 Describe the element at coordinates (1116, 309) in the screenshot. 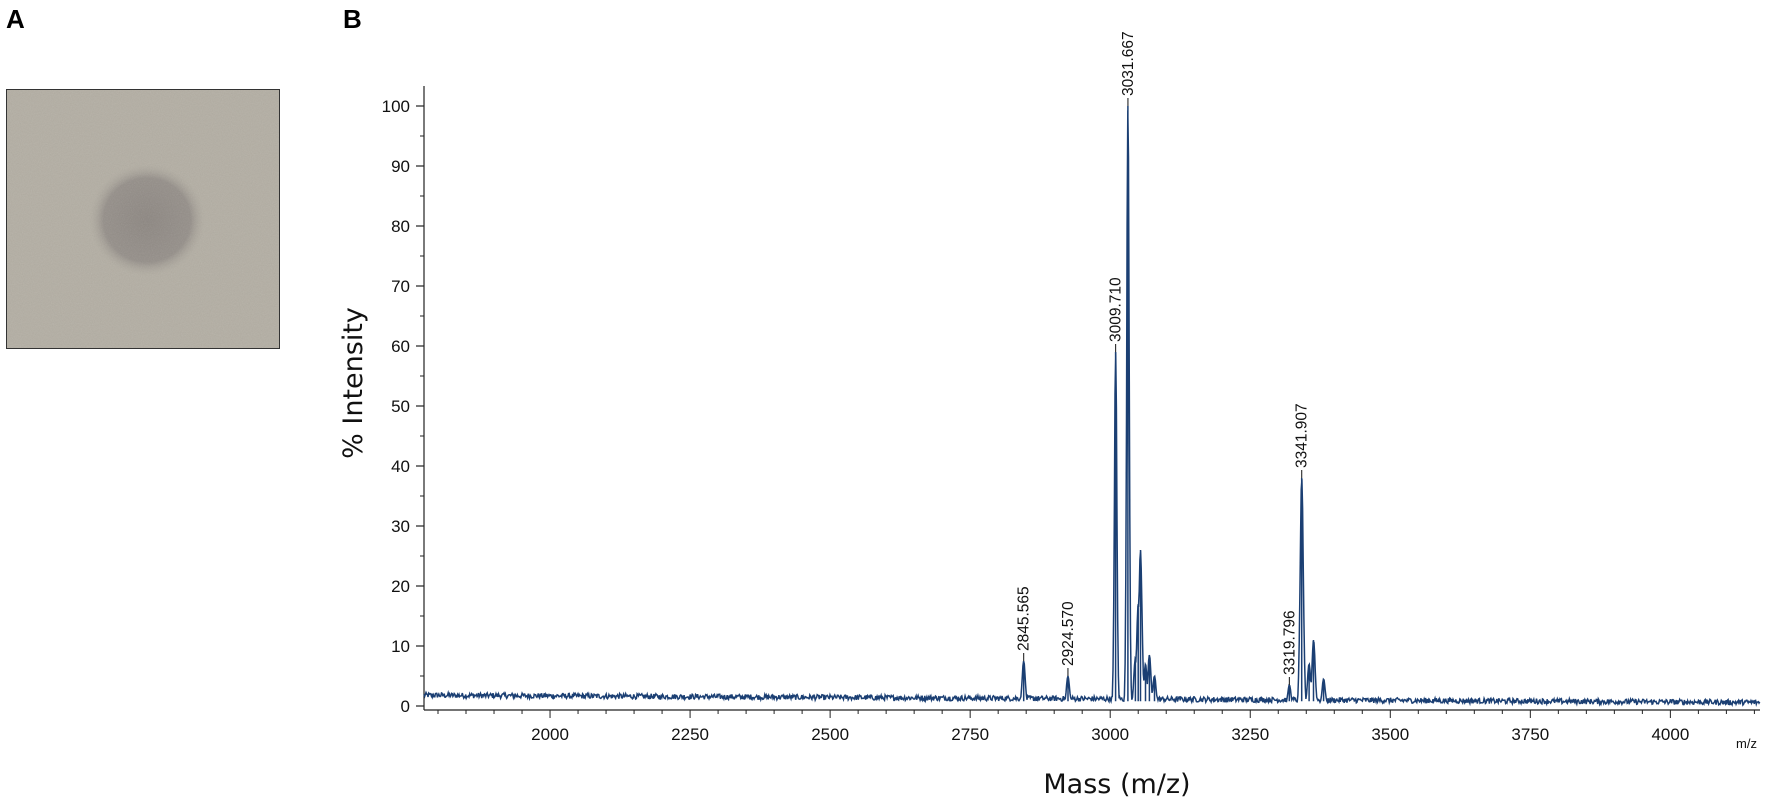

I see `peak-label: 3009.710` at that location.